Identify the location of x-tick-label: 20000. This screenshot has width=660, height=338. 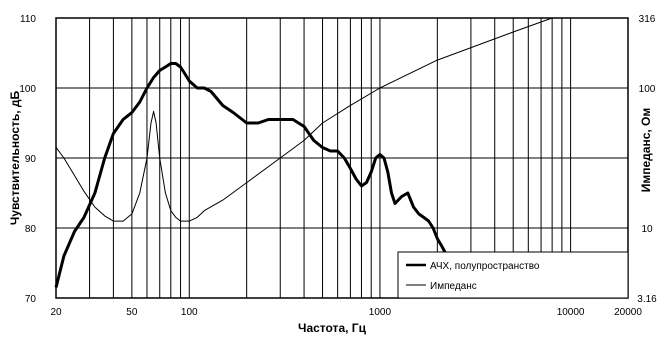
(628, 312).